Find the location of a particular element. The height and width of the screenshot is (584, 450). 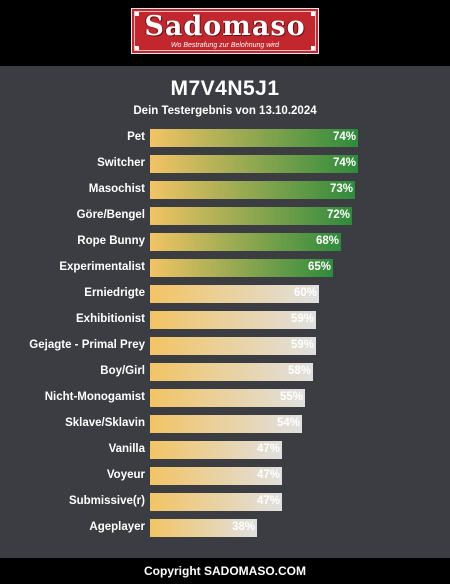

logo-frame is located at coordinates (225, 31).